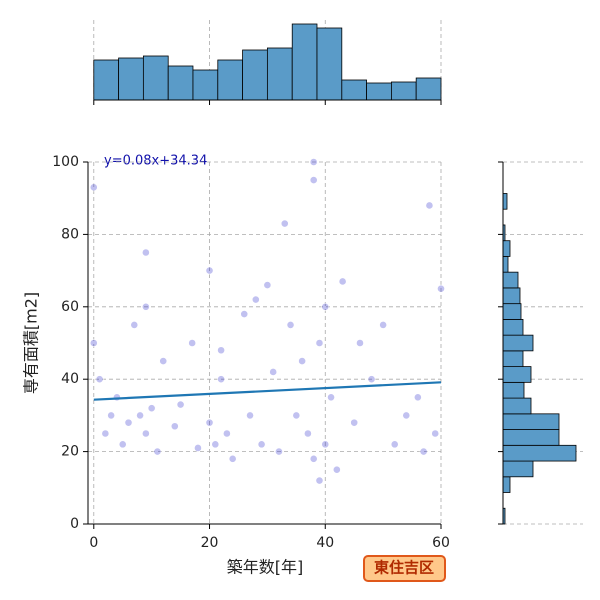 The height and width of the screenshot is (600, 600). What do you see at coordinates (441, 543) in the screenshot?
I see `x-tick-label: 60` at bounding box center [441, 543].